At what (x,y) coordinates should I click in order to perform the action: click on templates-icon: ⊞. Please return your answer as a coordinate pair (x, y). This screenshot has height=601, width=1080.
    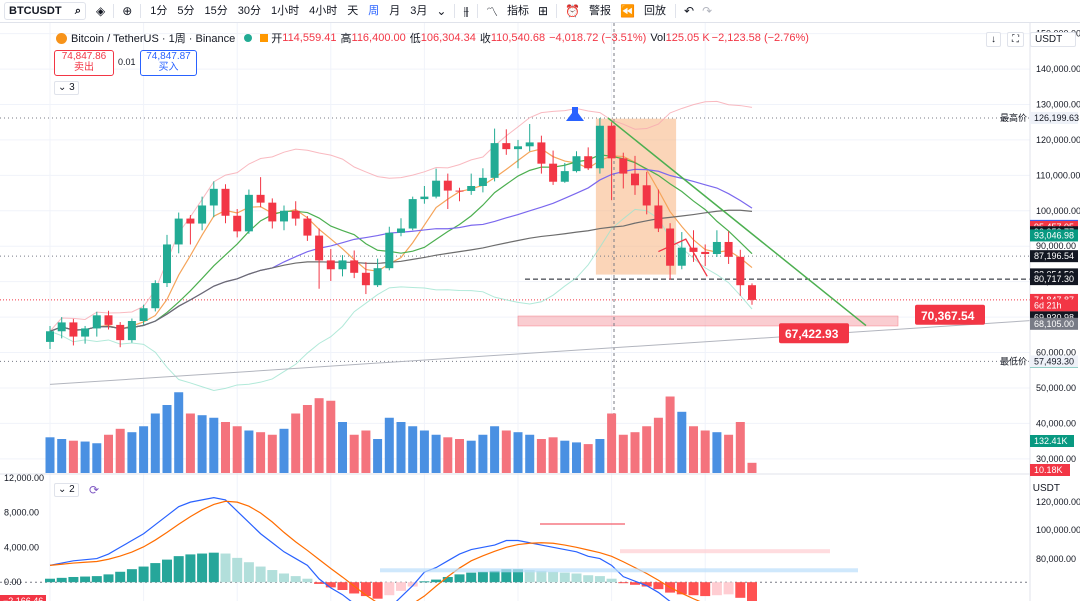
    Looking at the image, I should click on (543, 11).